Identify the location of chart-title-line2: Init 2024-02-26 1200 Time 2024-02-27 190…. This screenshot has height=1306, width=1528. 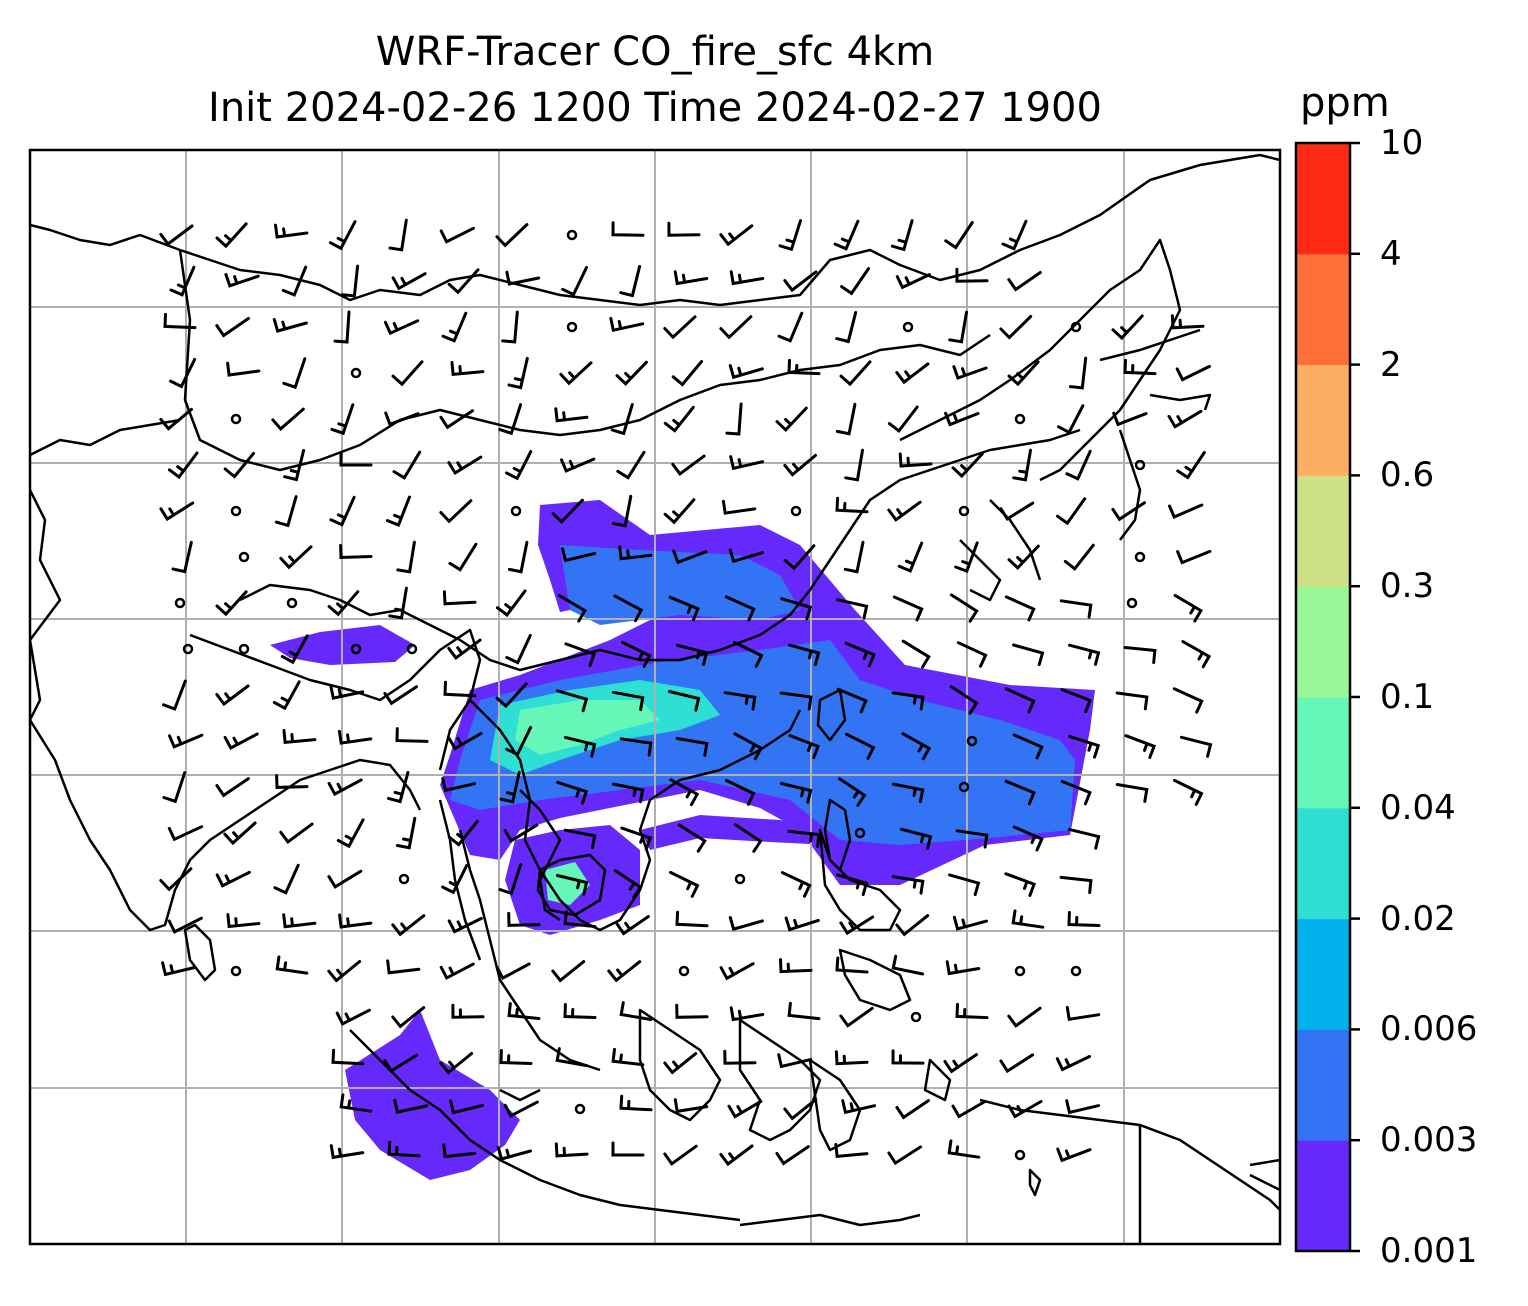
(655, 108).